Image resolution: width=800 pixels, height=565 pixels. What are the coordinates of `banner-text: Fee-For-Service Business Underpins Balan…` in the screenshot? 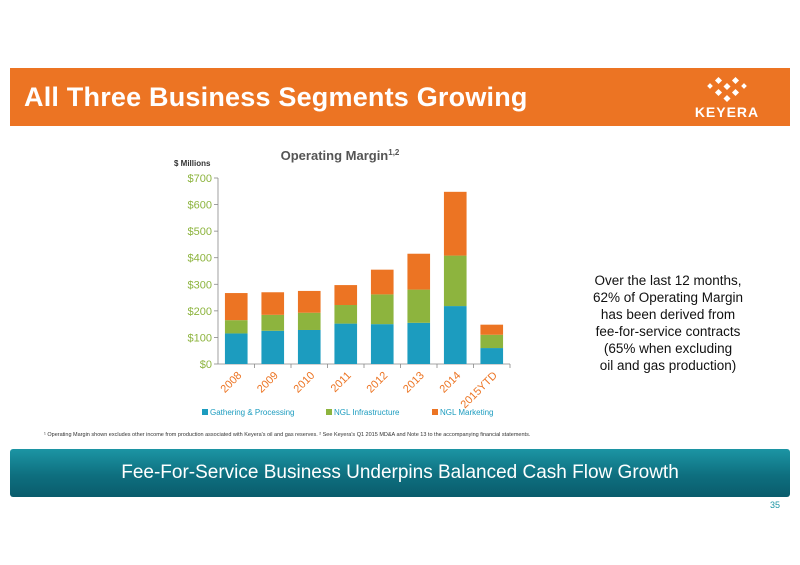 It's located at (400, 472).